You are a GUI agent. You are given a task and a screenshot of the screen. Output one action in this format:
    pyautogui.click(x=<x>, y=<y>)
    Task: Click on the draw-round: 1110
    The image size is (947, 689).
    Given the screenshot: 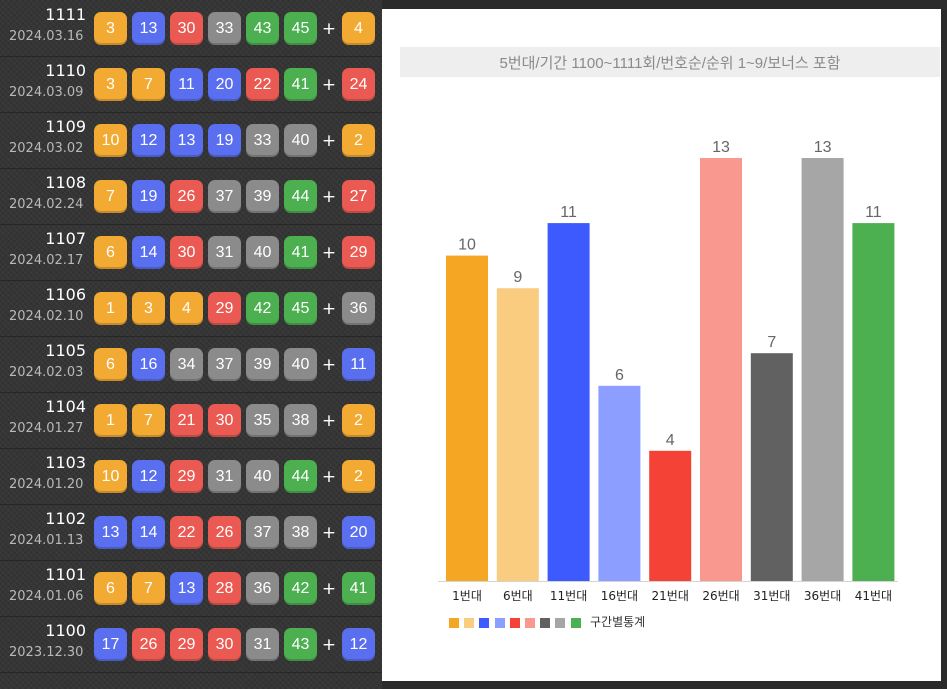 What is the action you would take?
    pyautogui.click(x=65, y=70)
    